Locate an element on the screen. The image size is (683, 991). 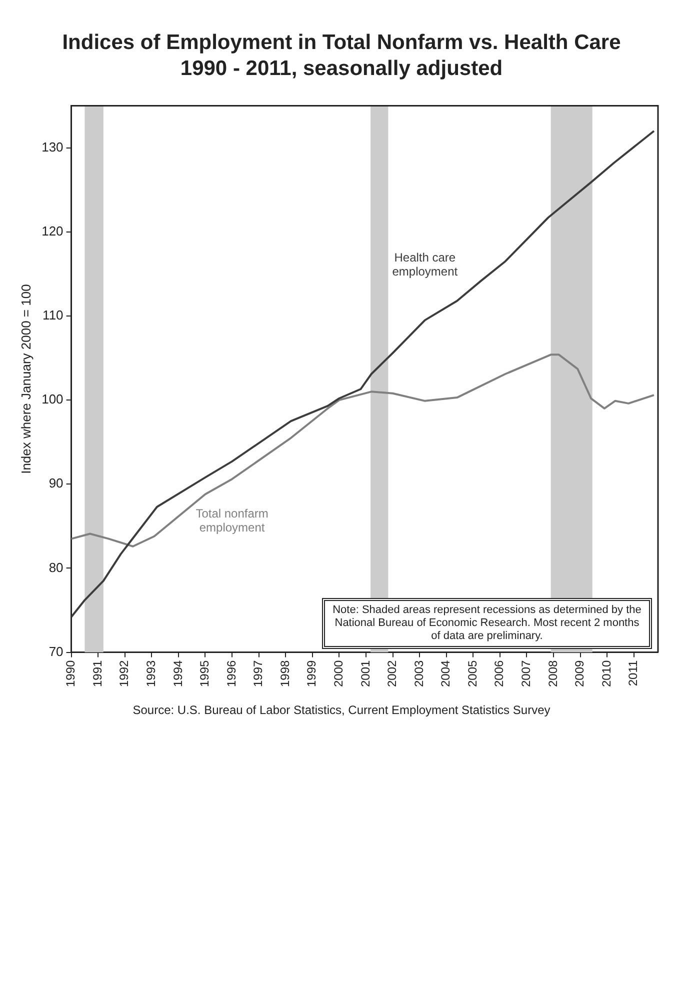
source-note: Source: U.S. Bureau of Labor Statistics, Current Employment Statistics Survey is located at coordinates (342, 710).